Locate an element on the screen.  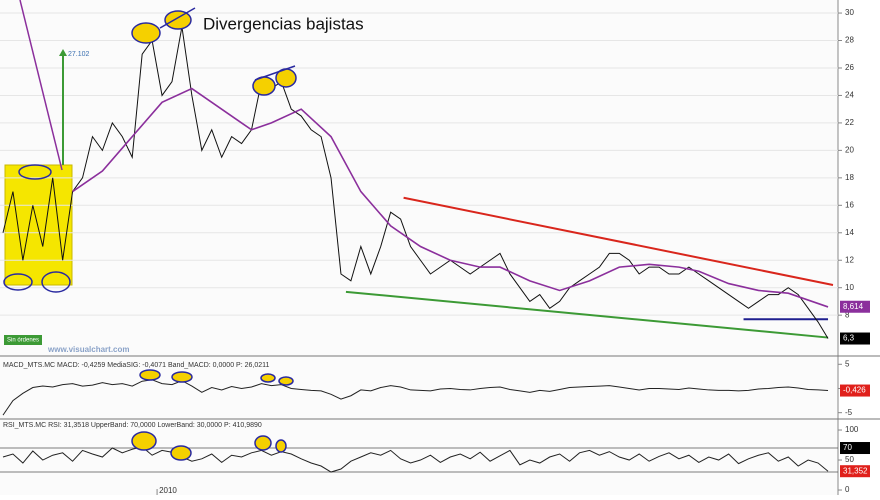
annotation-title: Divergencias bajistas is located at coordinates (283, 23).